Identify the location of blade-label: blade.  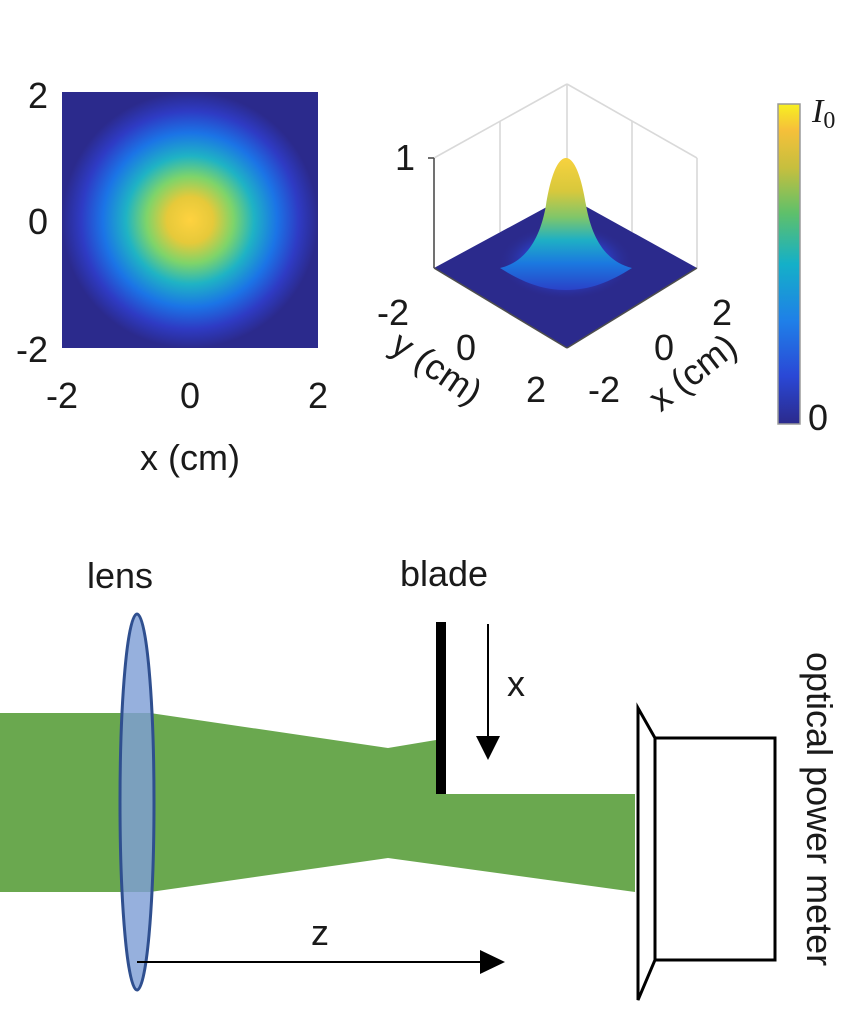
(444, 573).